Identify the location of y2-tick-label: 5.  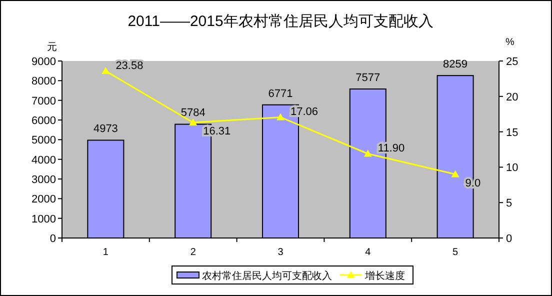
(509, 204).